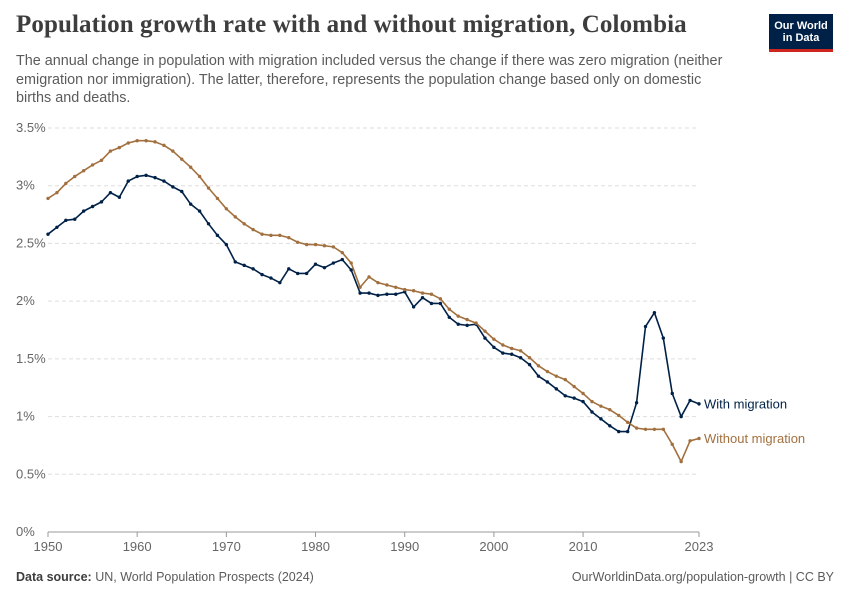  Describe the element at coordinates (31, 473) in the screenshot. I see `y-tick-label: 0.5%` at that location.